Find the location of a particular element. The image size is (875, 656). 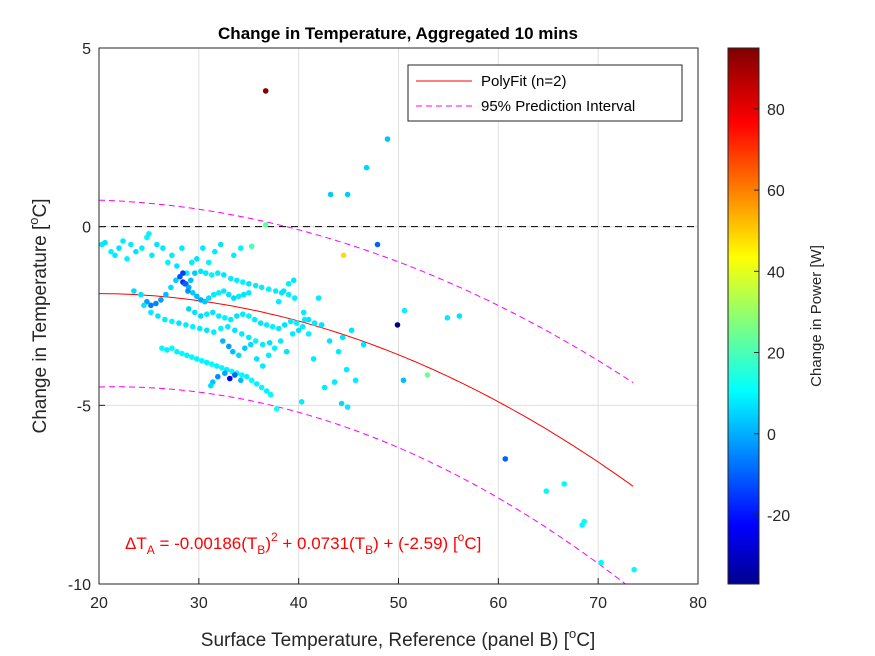

y-axis-ticks: -10 -5 0 5 is located at coordinates (86, 317).